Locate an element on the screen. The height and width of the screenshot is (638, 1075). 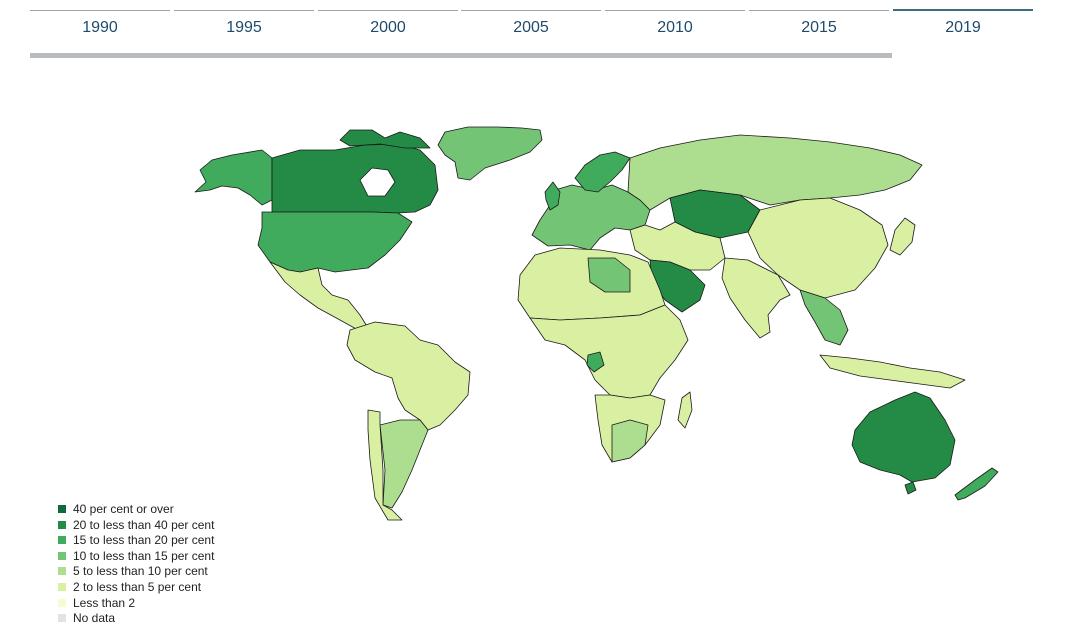
legend-label: 2 to less than 5 per cent is located at coordinates (137, 586).